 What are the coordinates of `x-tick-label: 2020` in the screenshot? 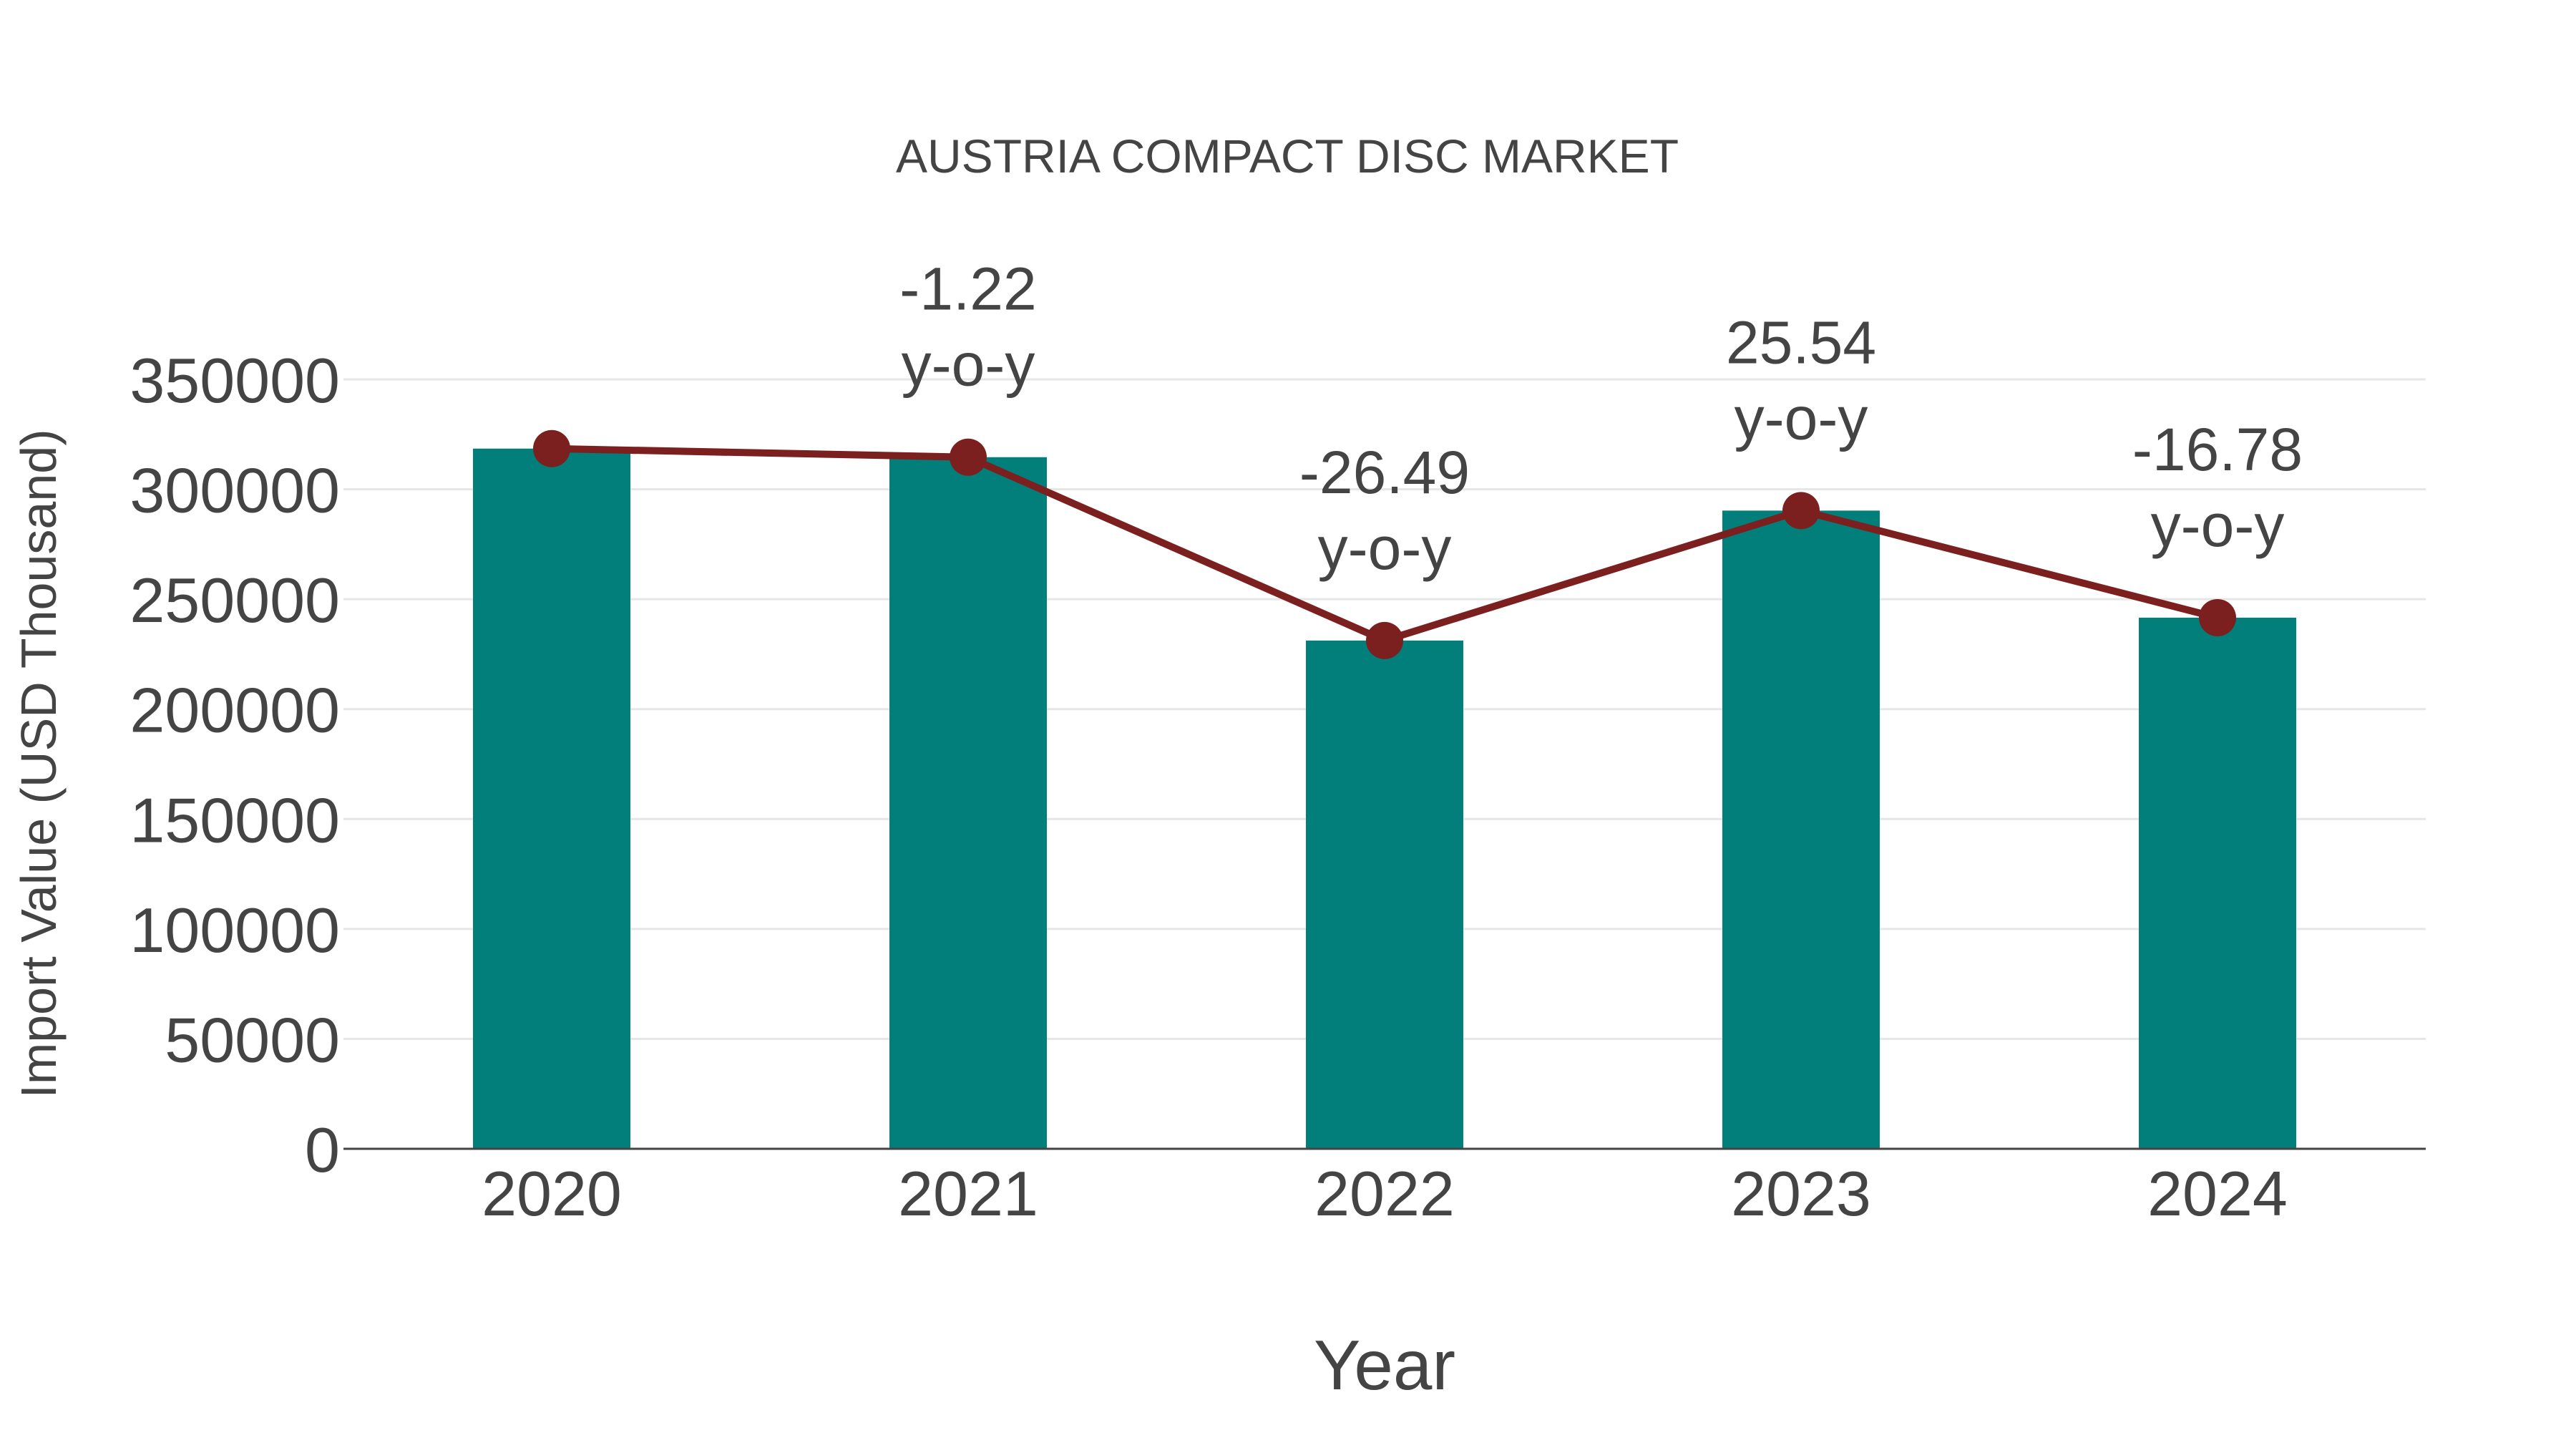 It's located at (552, 1193).